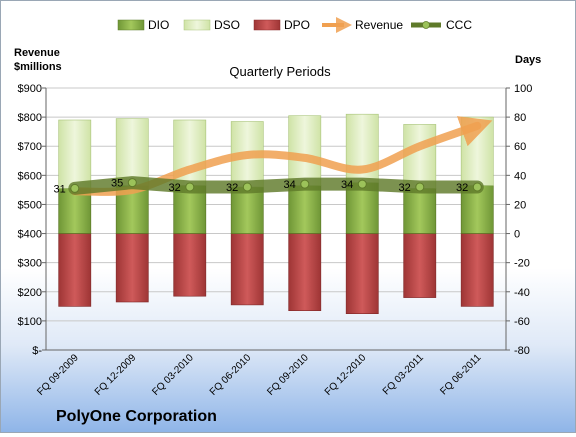 This screenshot has height=437, width=576. I want to click on legend-item-dio: DIO, so click(143, 25).